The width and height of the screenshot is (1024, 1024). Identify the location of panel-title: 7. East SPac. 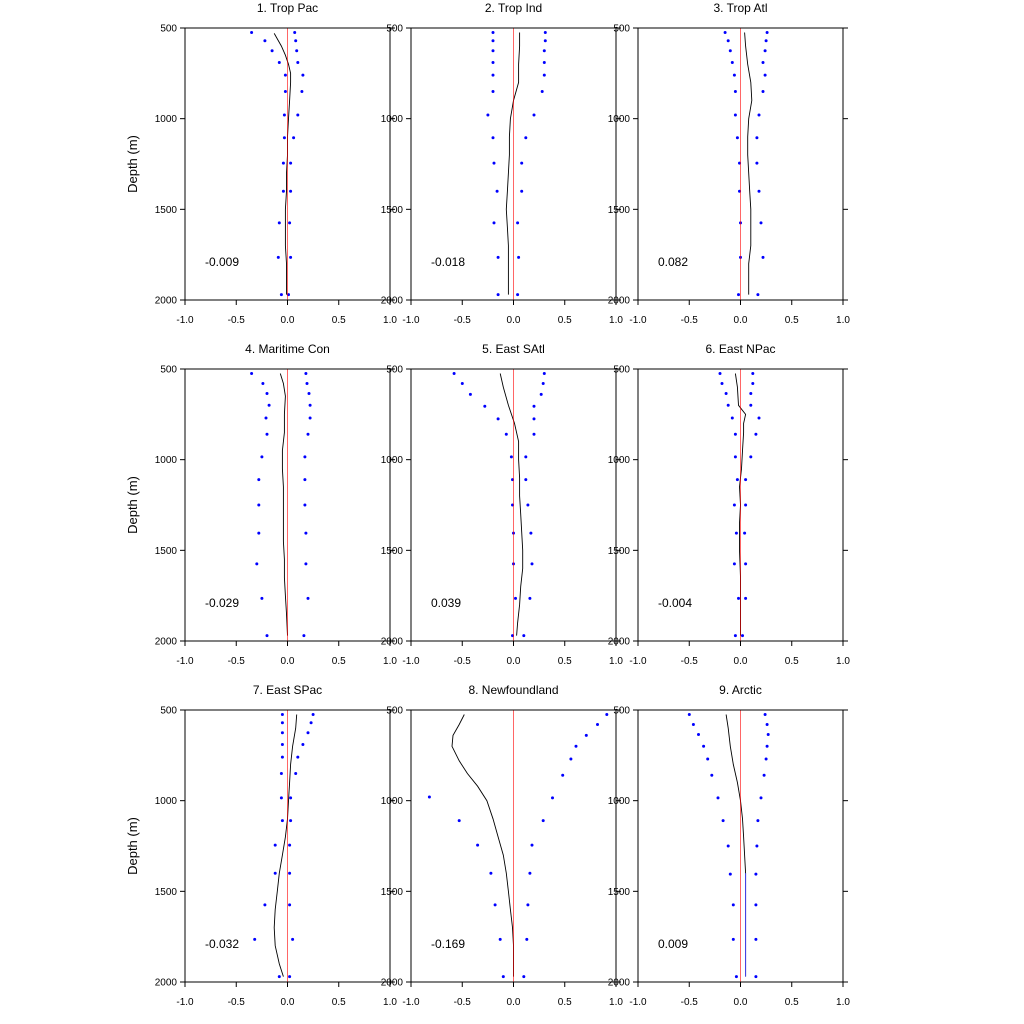
(287, 690).